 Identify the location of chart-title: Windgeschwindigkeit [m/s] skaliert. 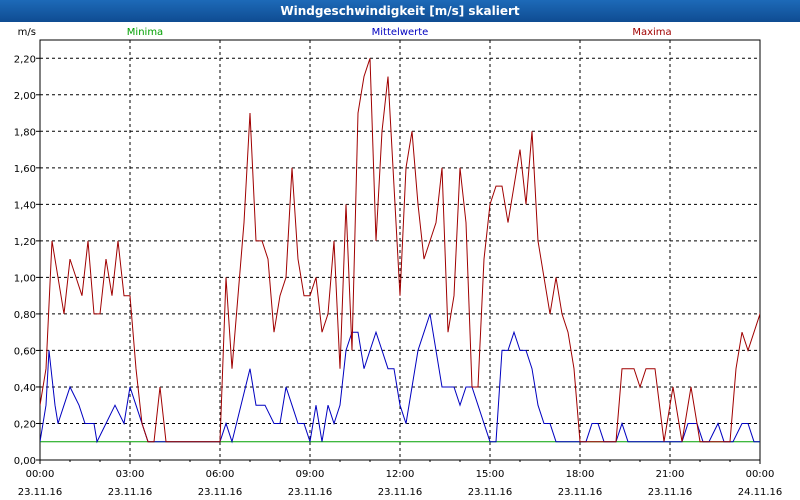
(400, 11).